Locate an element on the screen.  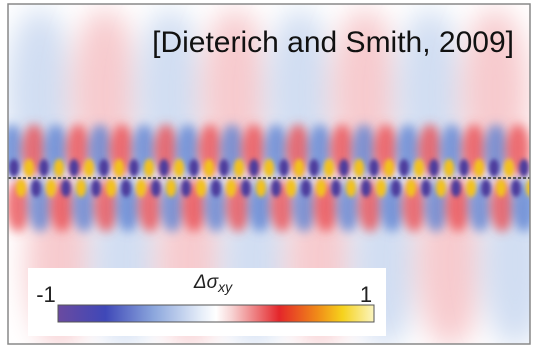
colorbar-label-subscript: xy is located at coordinates (225, 287).